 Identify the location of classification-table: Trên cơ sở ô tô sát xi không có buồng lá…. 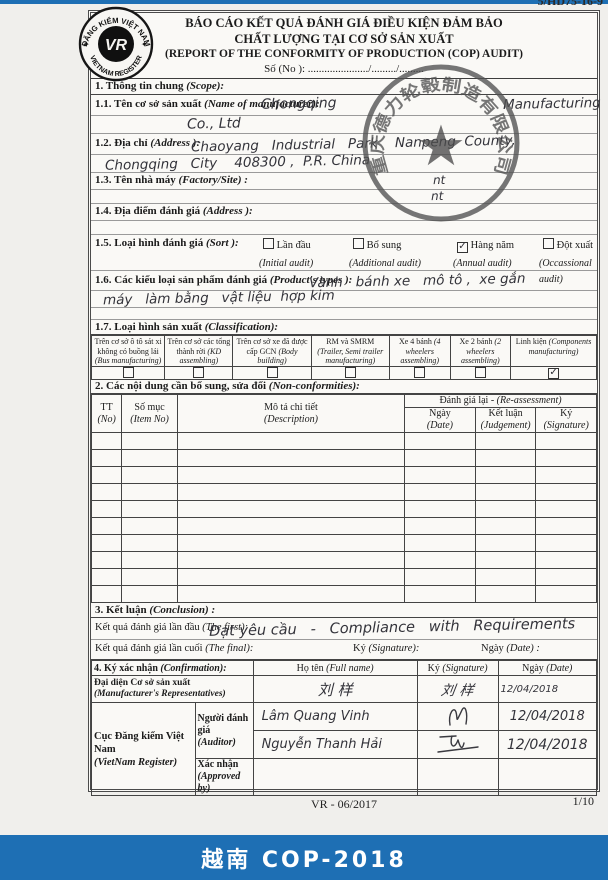
(343, 357).